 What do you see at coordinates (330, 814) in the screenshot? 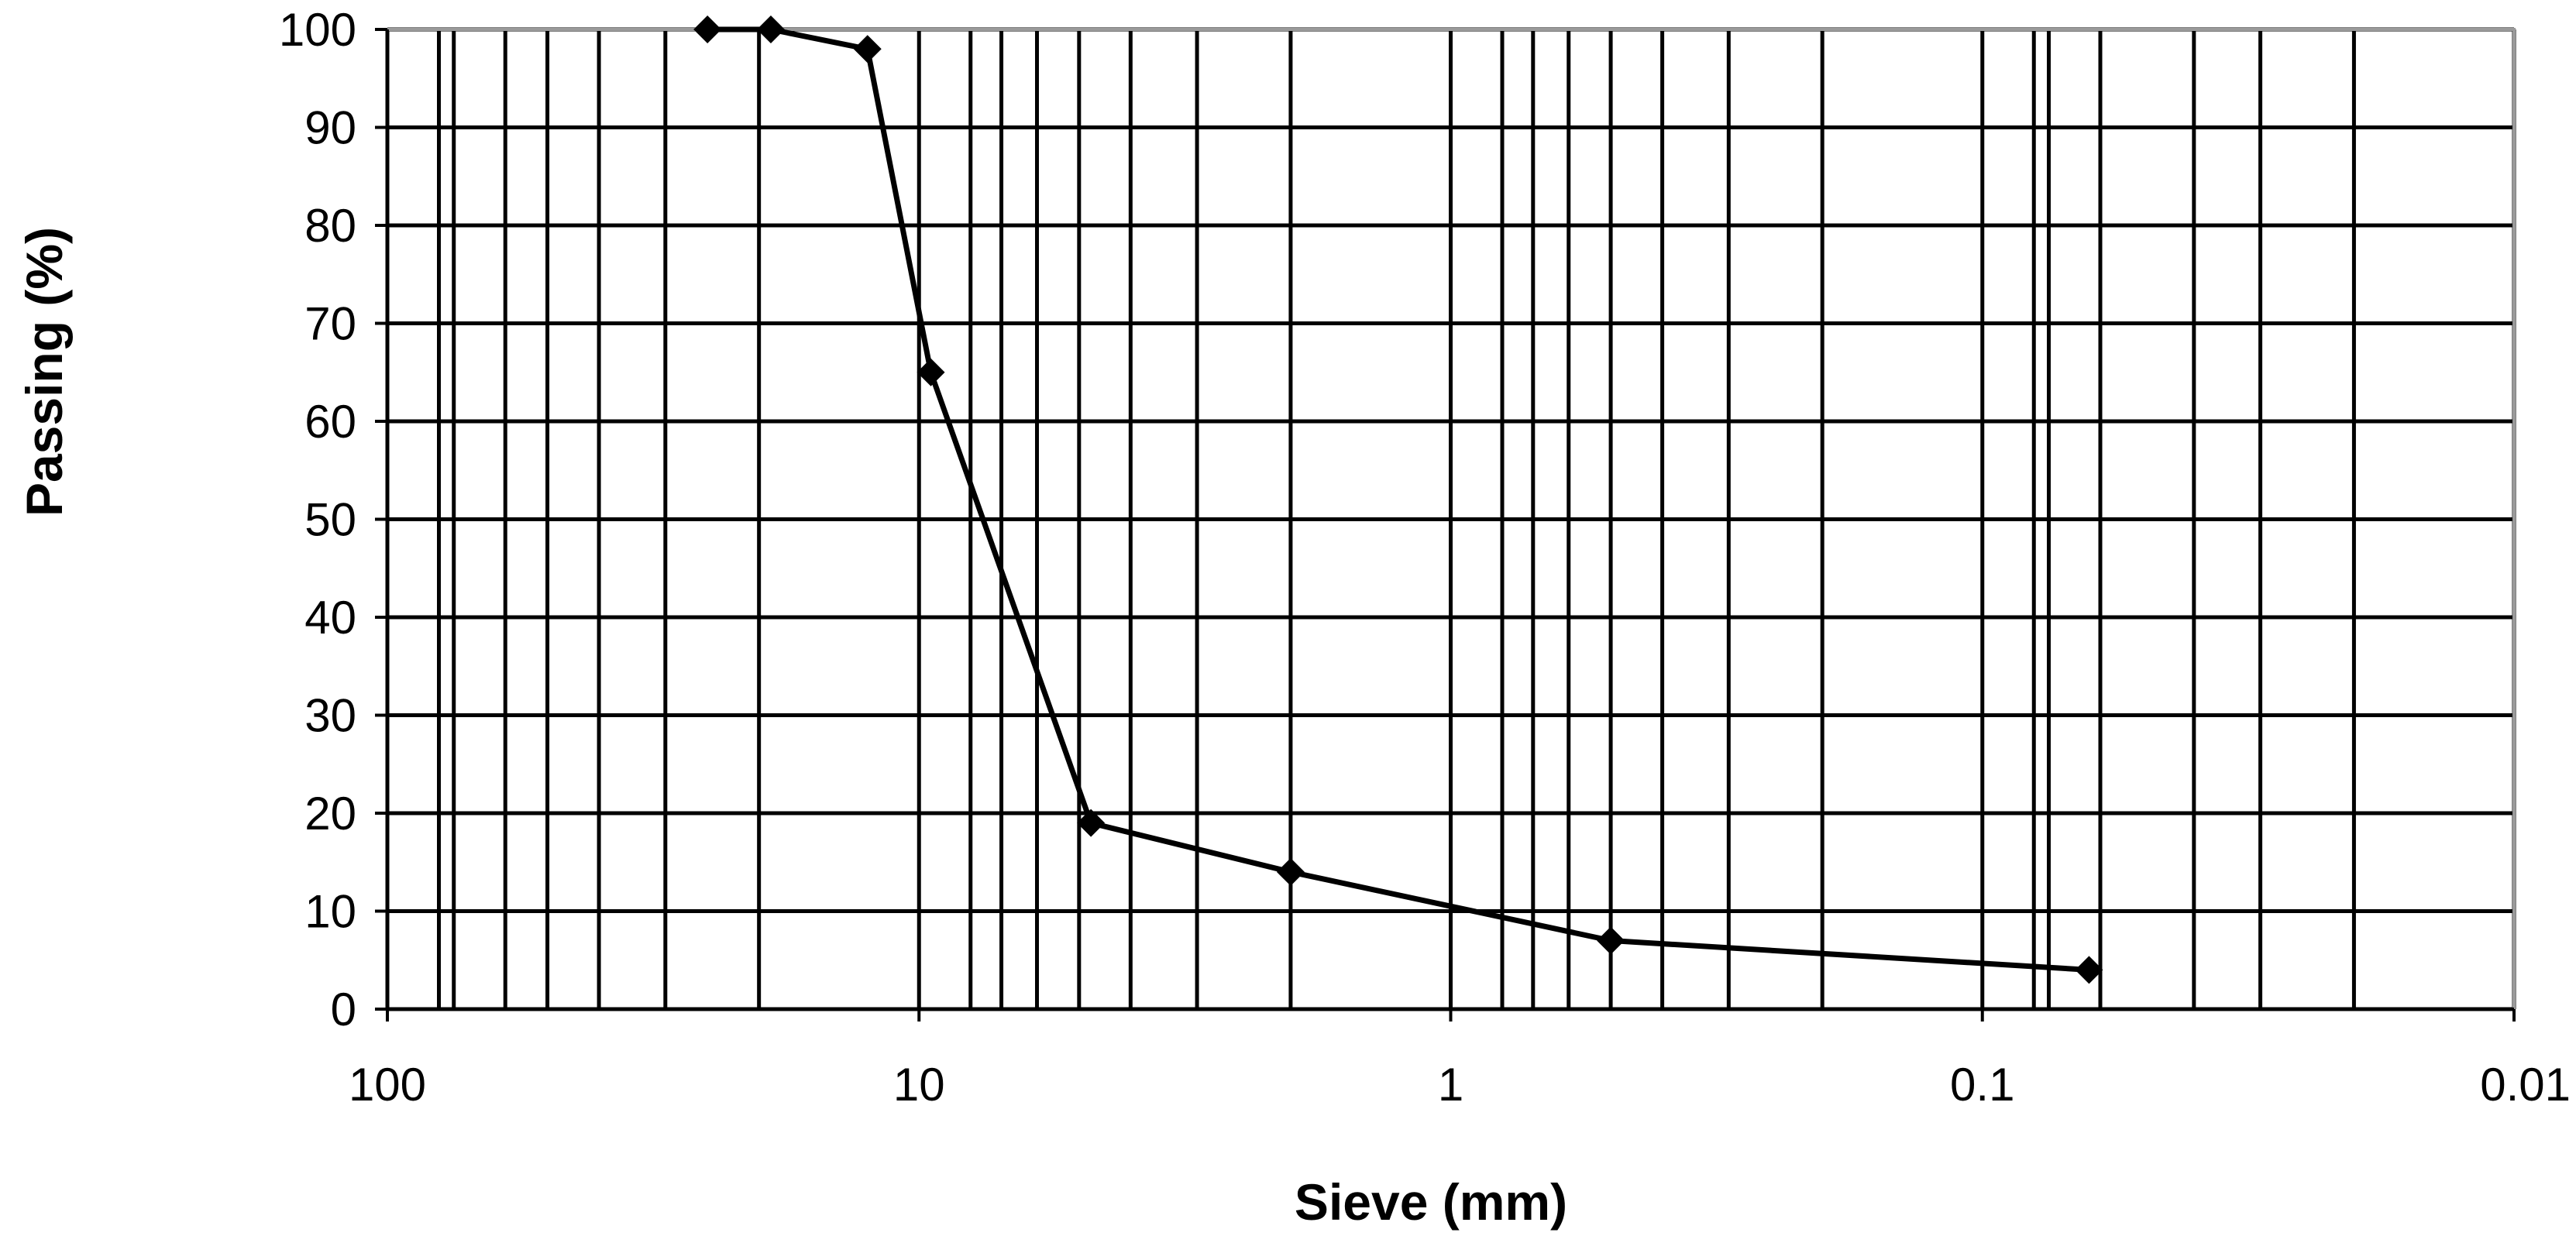
I see `y-tick-label: 20` at bounding box center [330, 814].